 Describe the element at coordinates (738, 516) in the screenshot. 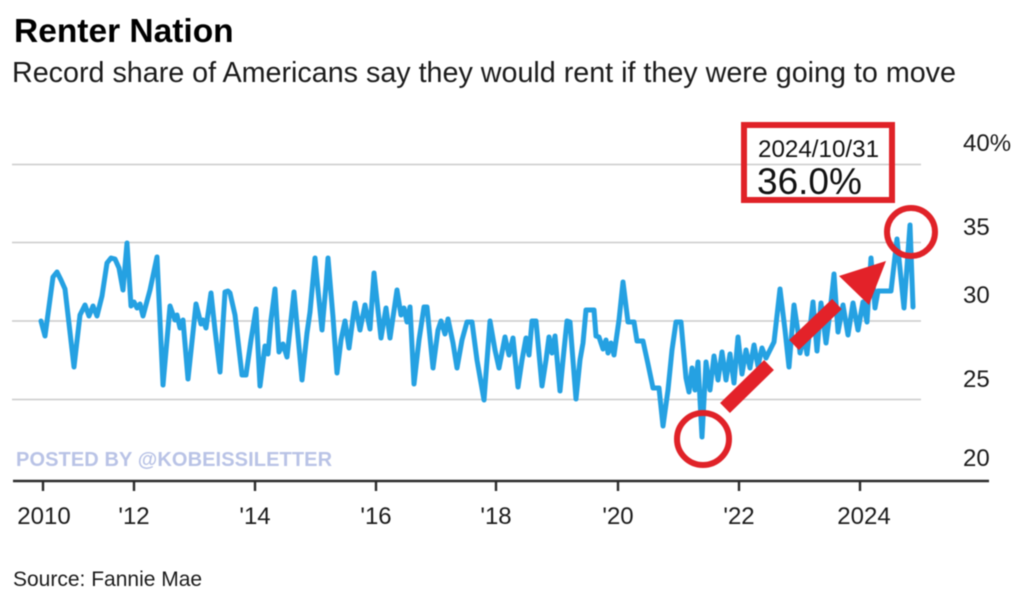

I see `svg-text: '22` at that location.